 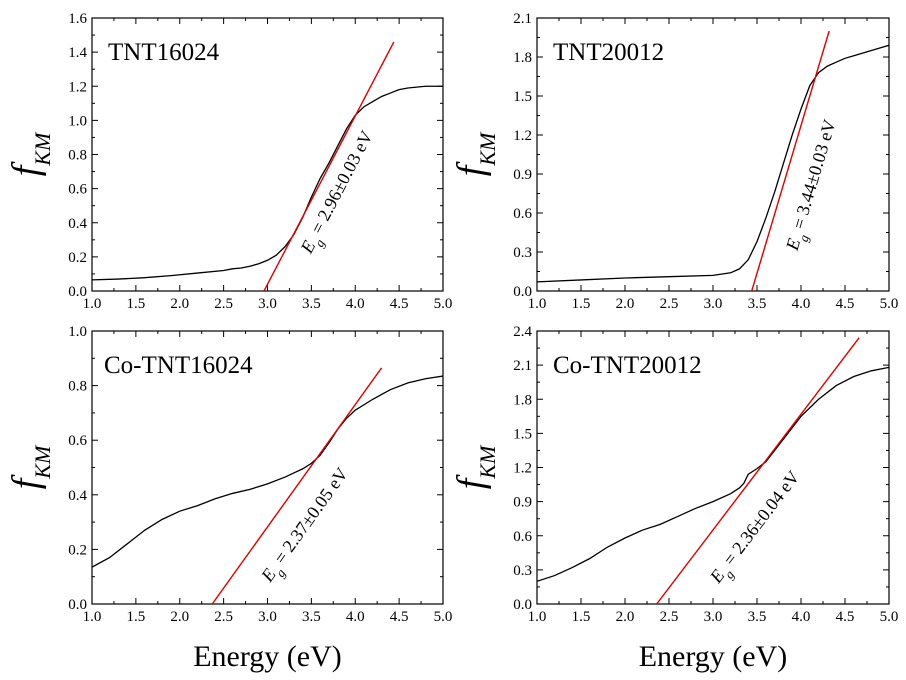 What do you see at coordinates (793, 244) in the screenshot?
I see `band-gap-symbol: E` at bounding box center [793, 244].